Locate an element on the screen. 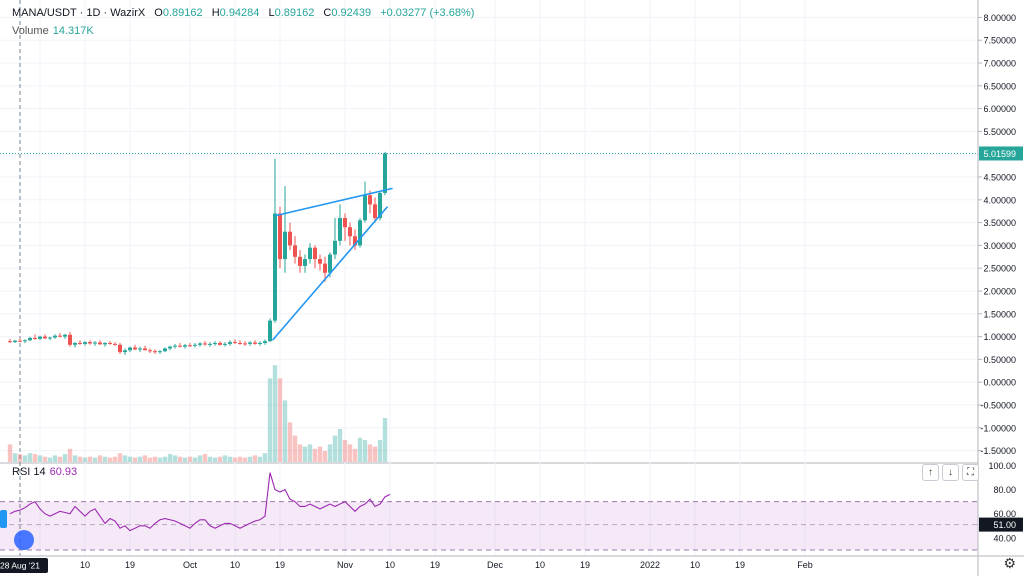 The width and height of the screenshot is (1024, 576). price-tick-label: 5.50000 is located at coordinates (999, 132).